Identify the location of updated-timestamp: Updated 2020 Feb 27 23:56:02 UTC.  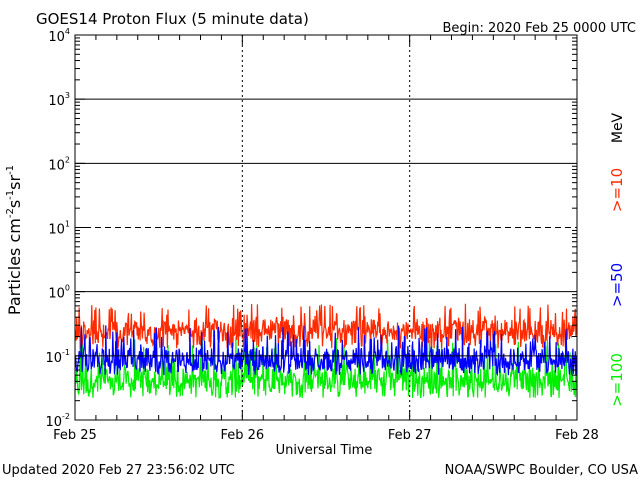
(118, 470).